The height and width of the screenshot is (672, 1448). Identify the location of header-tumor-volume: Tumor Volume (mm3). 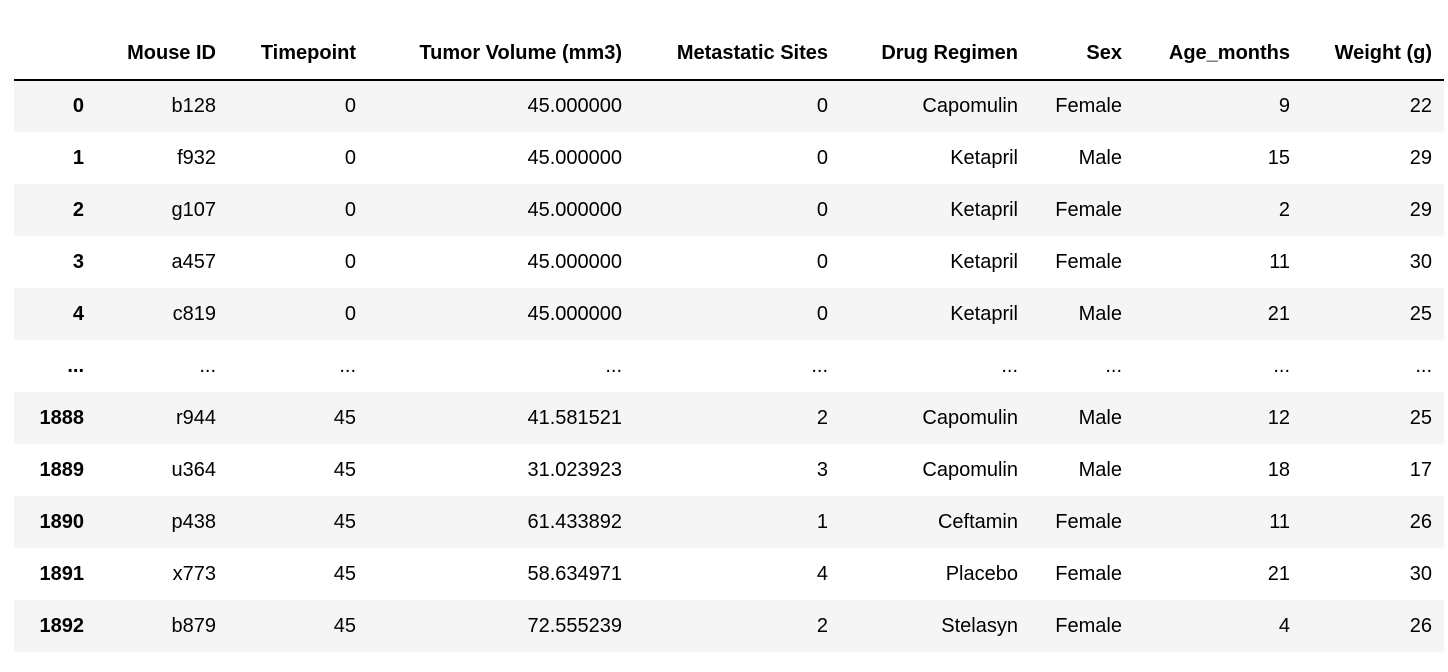
(501, 54).